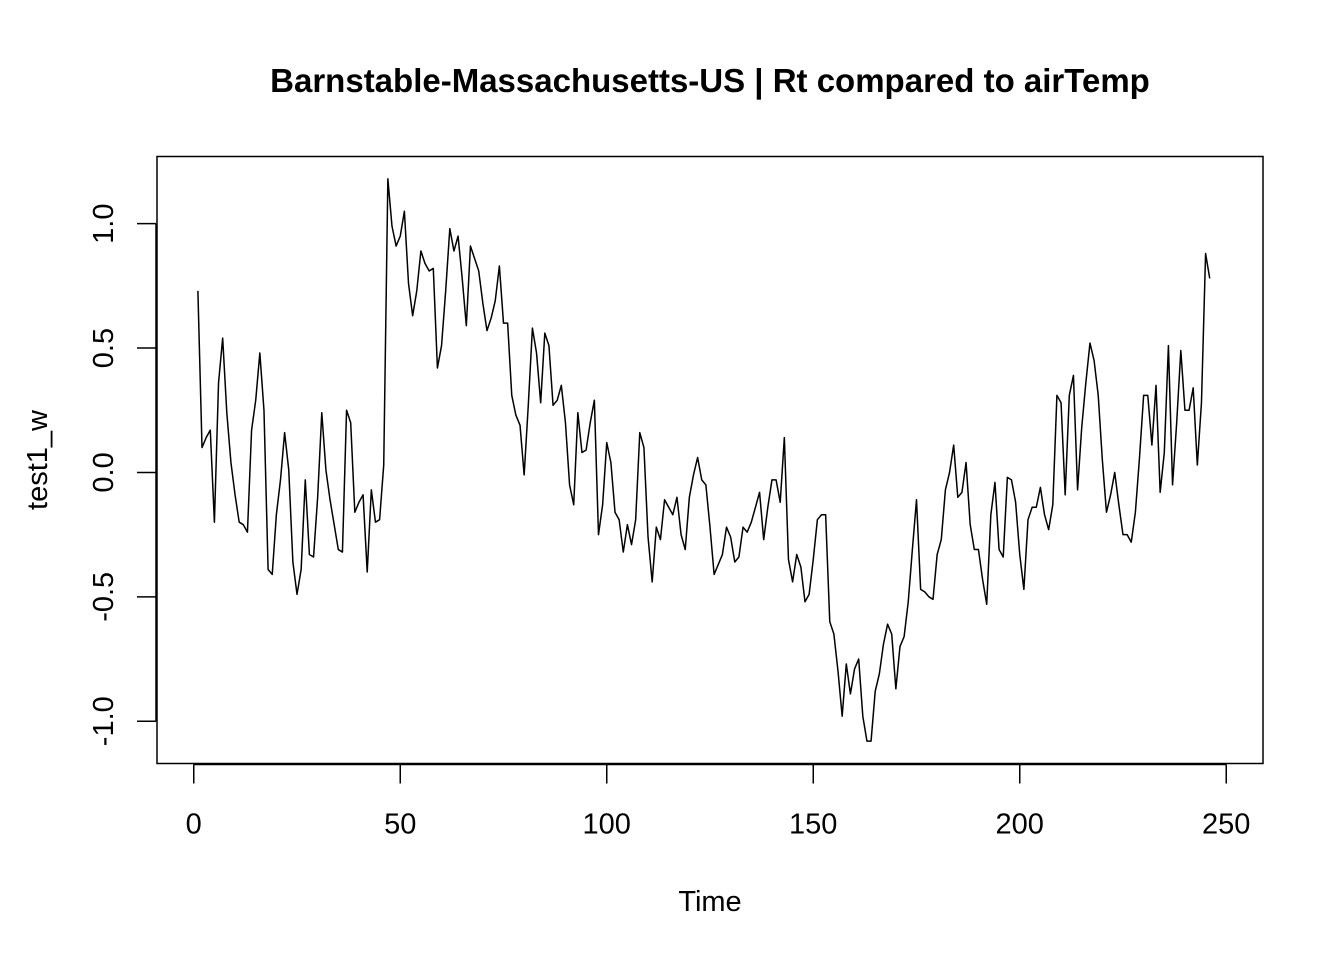 This screenshot has width=1344, height=960. I want to click on x-tick-label: 0, so click(194, 825).